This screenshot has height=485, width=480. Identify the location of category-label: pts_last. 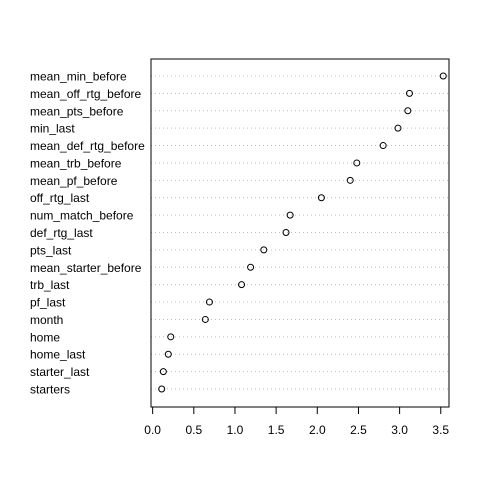
(51, 250).